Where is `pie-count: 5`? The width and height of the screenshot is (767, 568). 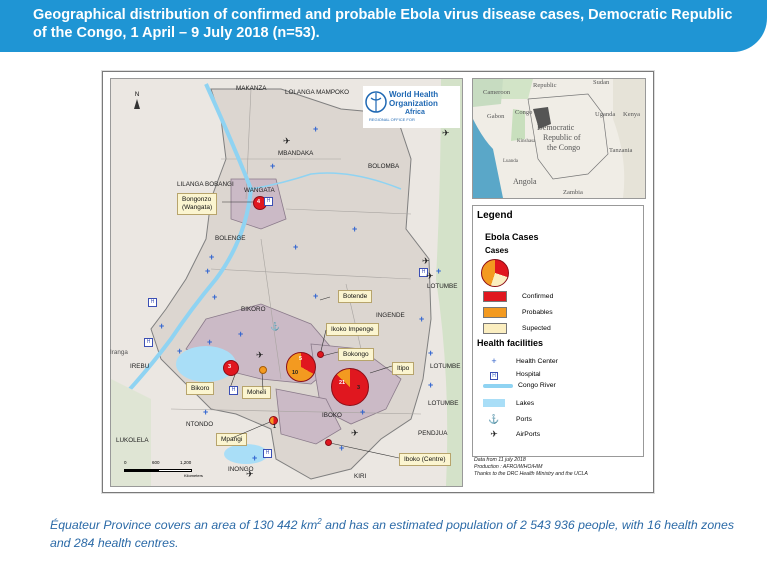 pie-count: 5 is located at coordinates (301, 359).